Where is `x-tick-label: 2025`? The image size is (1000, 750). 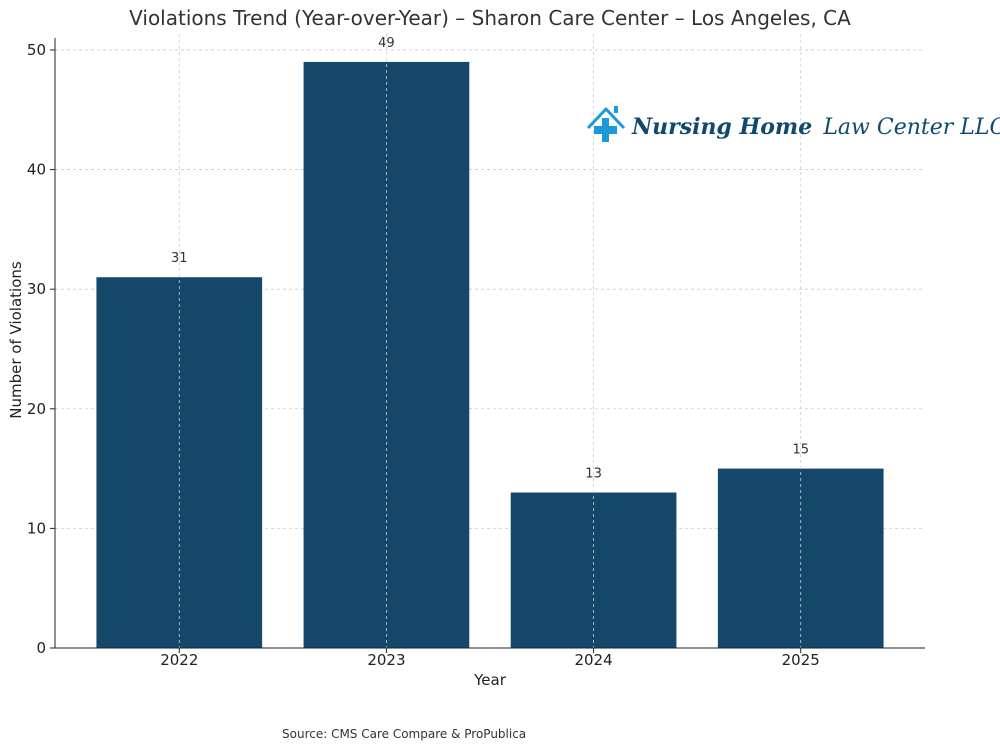 x-tick-label: 2025 is located at coordinates (801, 660).